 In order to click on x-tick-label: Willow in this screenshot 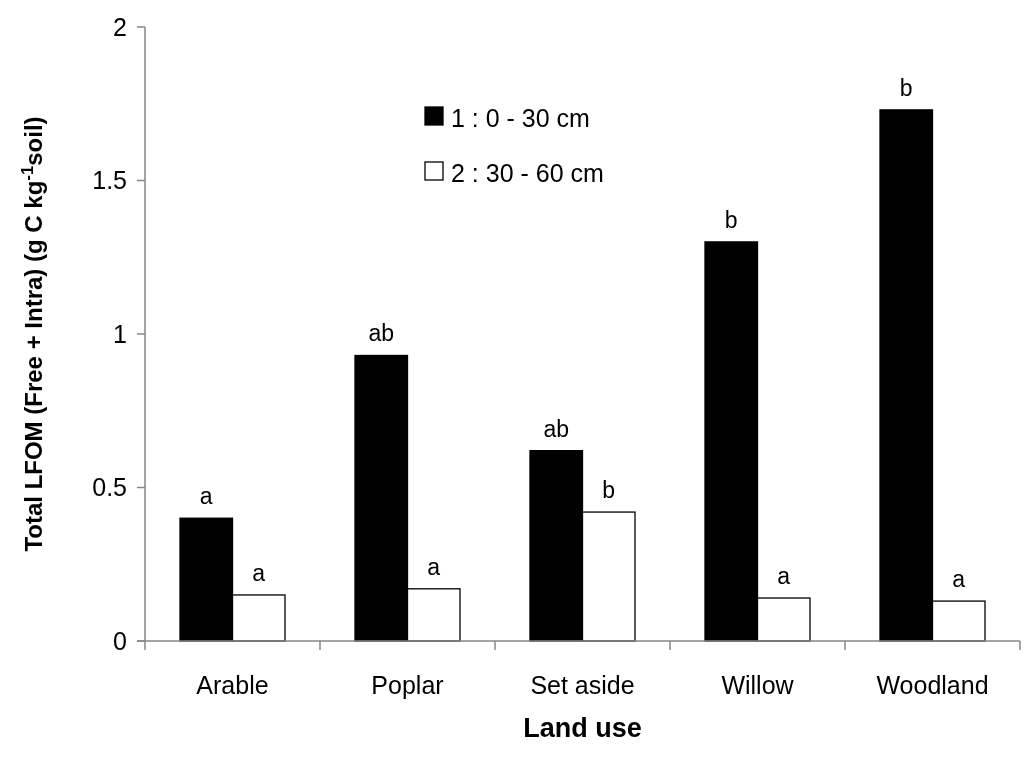, I will do `click(758, 685)`.